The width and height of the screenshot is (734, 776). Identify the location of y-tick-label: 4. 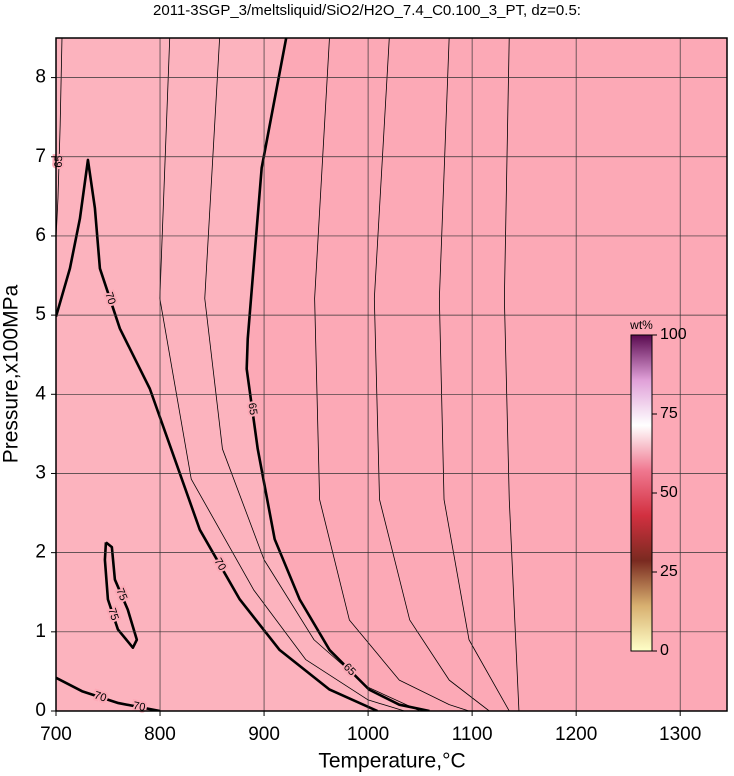
(40, 393).